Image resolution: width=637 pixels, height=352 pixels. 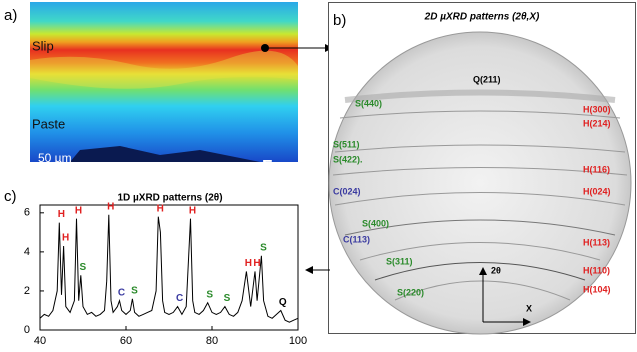 I want to click on chart-title: 1D µXRD patterns (2θ), so click(x=169, y=198).